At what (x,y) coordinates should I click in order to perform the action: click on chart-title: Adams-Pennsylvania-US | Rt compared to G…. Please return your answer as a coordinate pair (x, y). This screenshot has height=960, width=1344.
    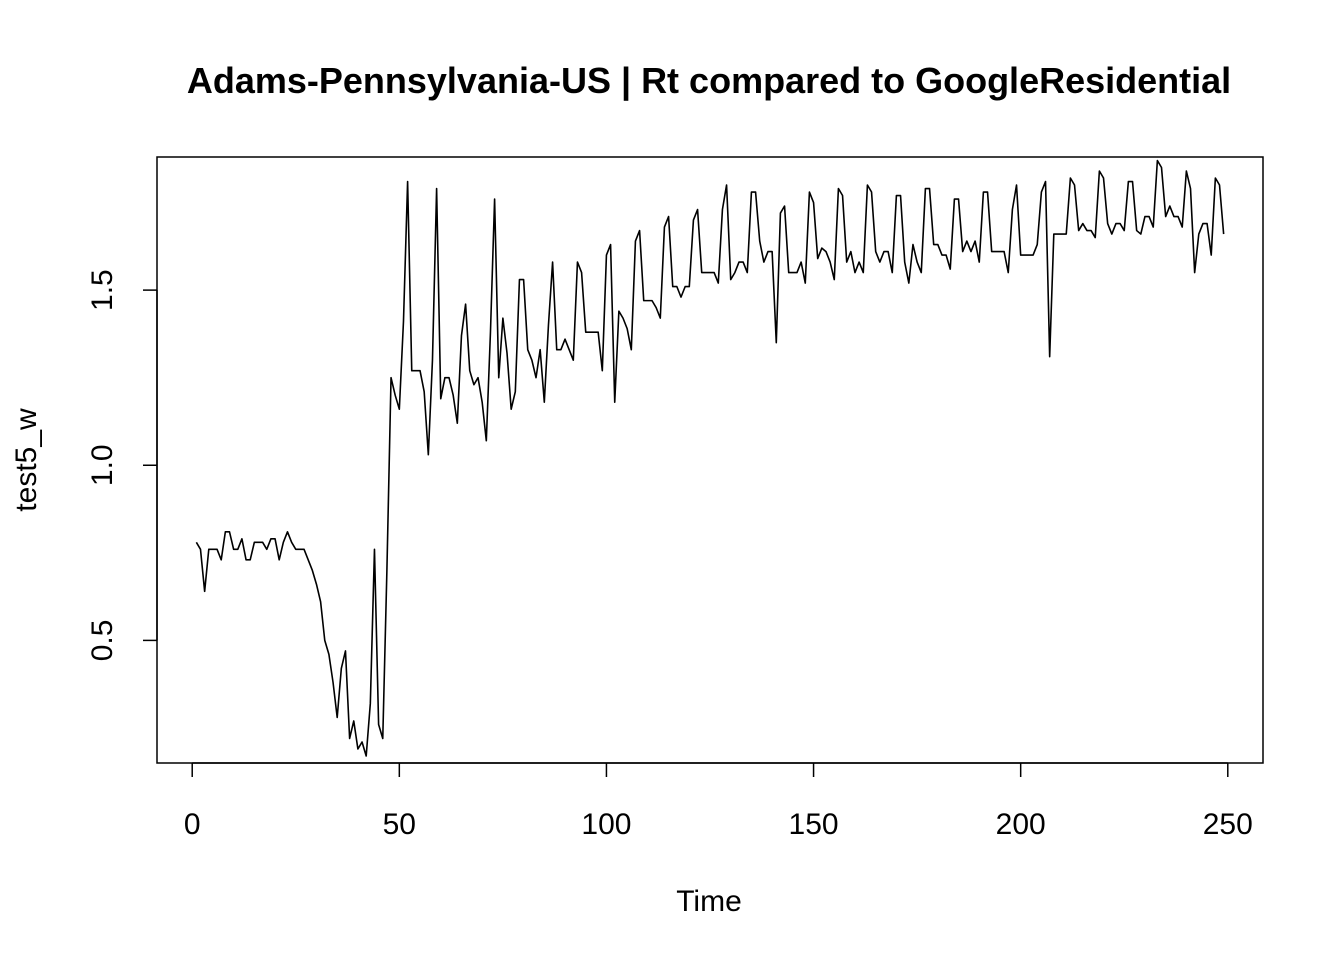
    Looking at the image, I should click on (709, 81).